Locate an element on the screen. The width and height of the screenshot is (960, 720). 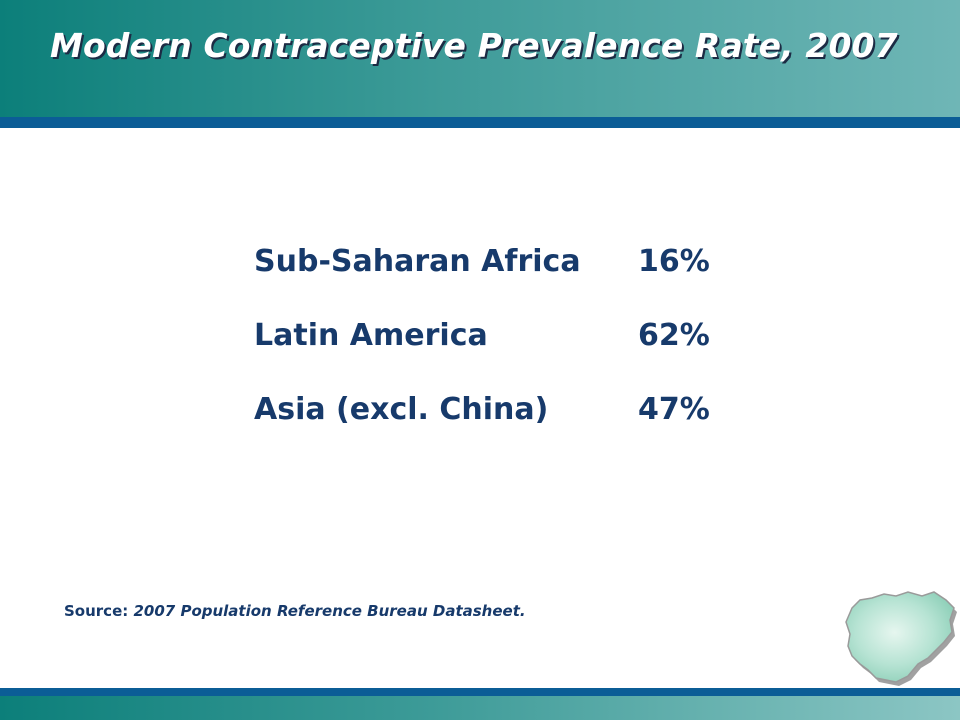
stat-row-latin-america: Latin America 62% is located at coordinates (494, 351).